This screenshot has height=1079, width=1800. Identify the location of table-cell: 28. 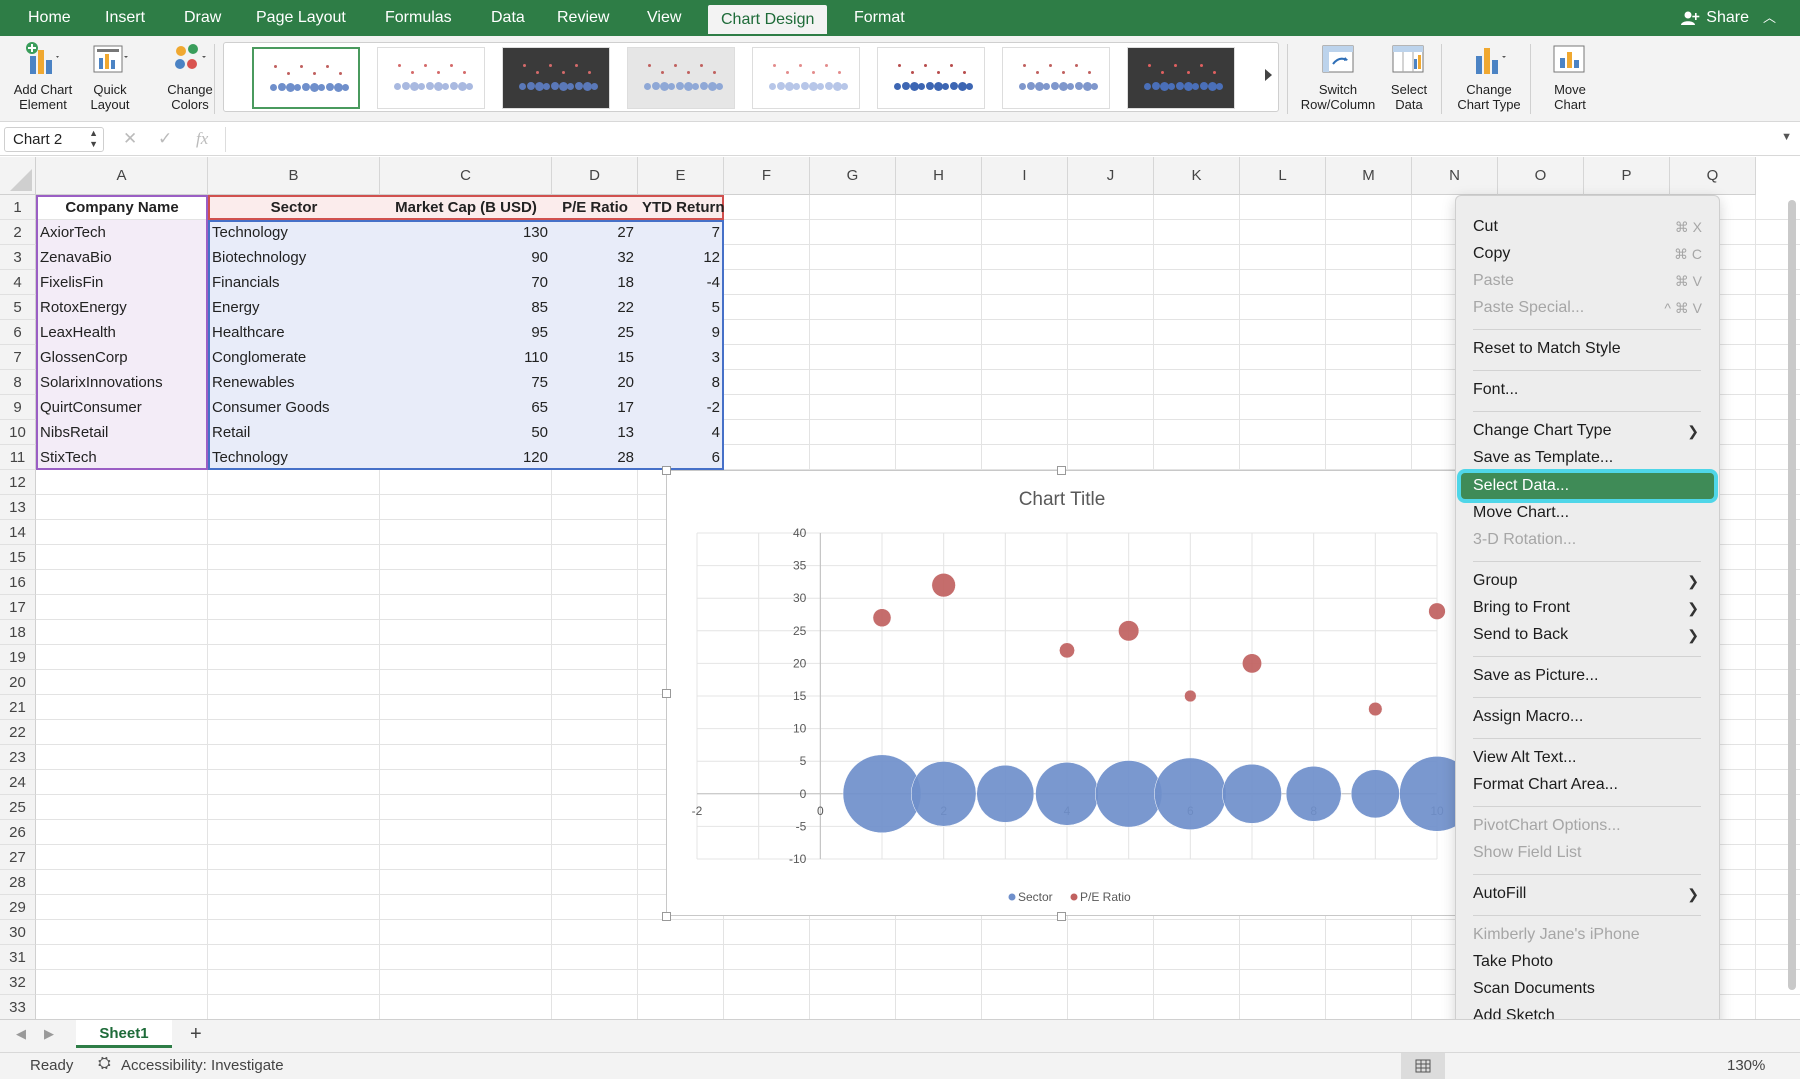
(625, 457).